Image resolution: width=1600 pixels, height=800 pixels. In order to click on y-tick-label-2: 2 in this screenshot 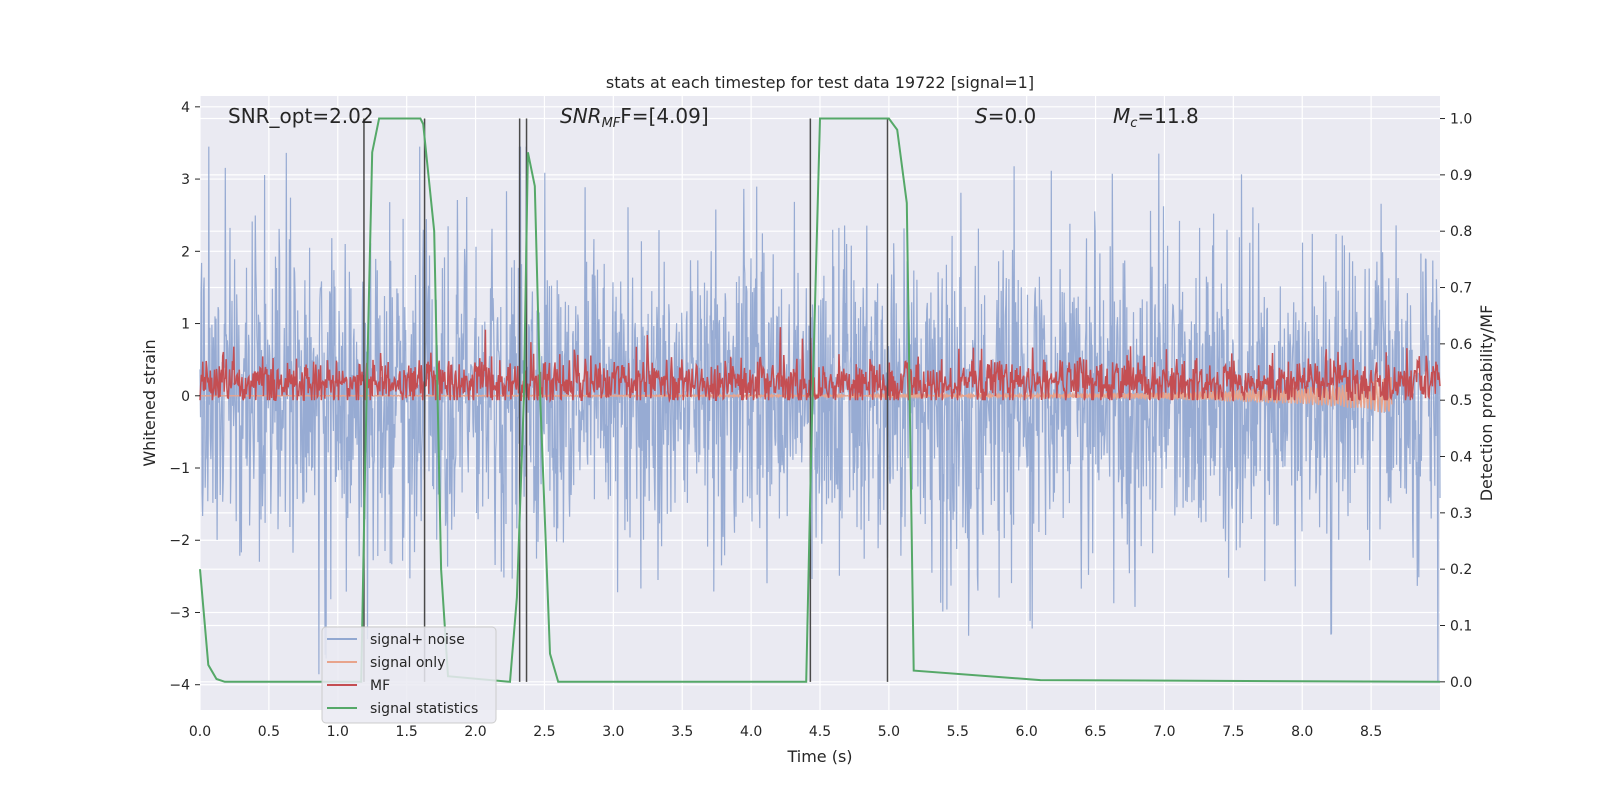, I will do `click(185, 252)`.